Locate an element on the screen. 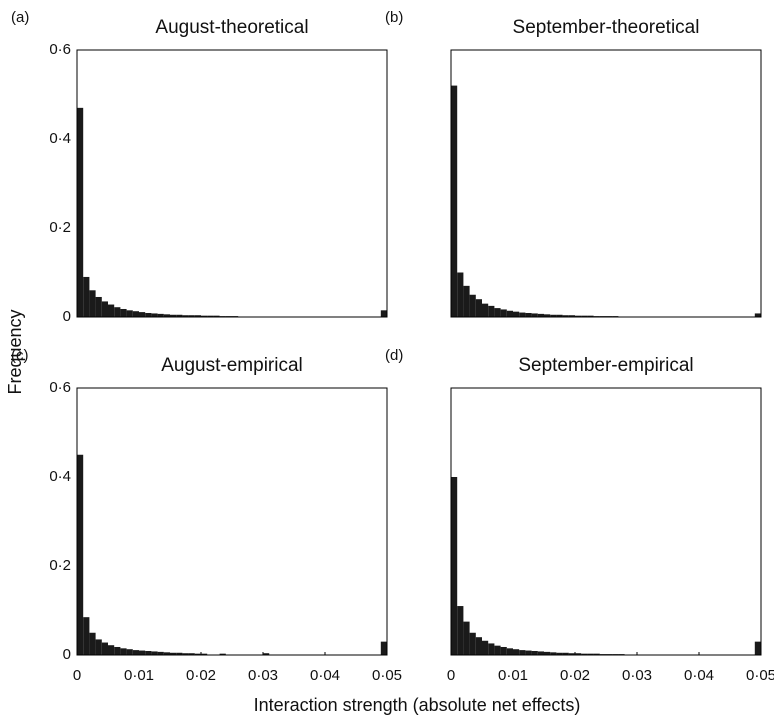 The height and width of the screenshot is (719, 774). panel-label: (b) is located at coordinates (394, 17).